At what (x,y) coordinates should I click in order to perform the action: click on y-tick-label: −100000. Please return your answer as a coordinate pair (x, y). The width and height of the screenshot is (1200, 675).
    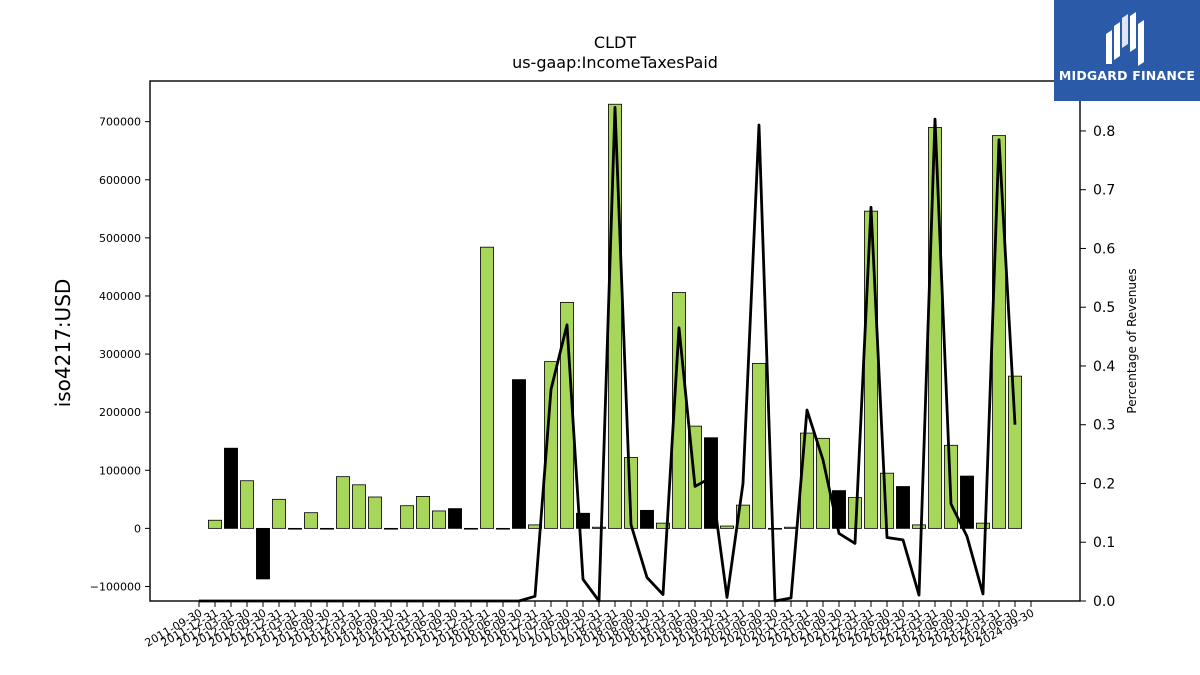
    Looking at the image, I should click on (115, 586).